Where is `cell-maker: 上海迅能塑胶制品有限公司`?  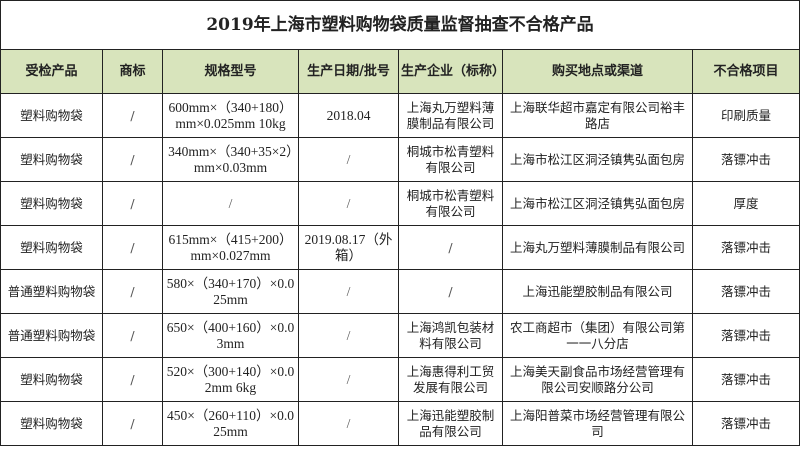 cell-maker: 上海迅能塑胶制品有限公司 is located at coordinates (450, 423).